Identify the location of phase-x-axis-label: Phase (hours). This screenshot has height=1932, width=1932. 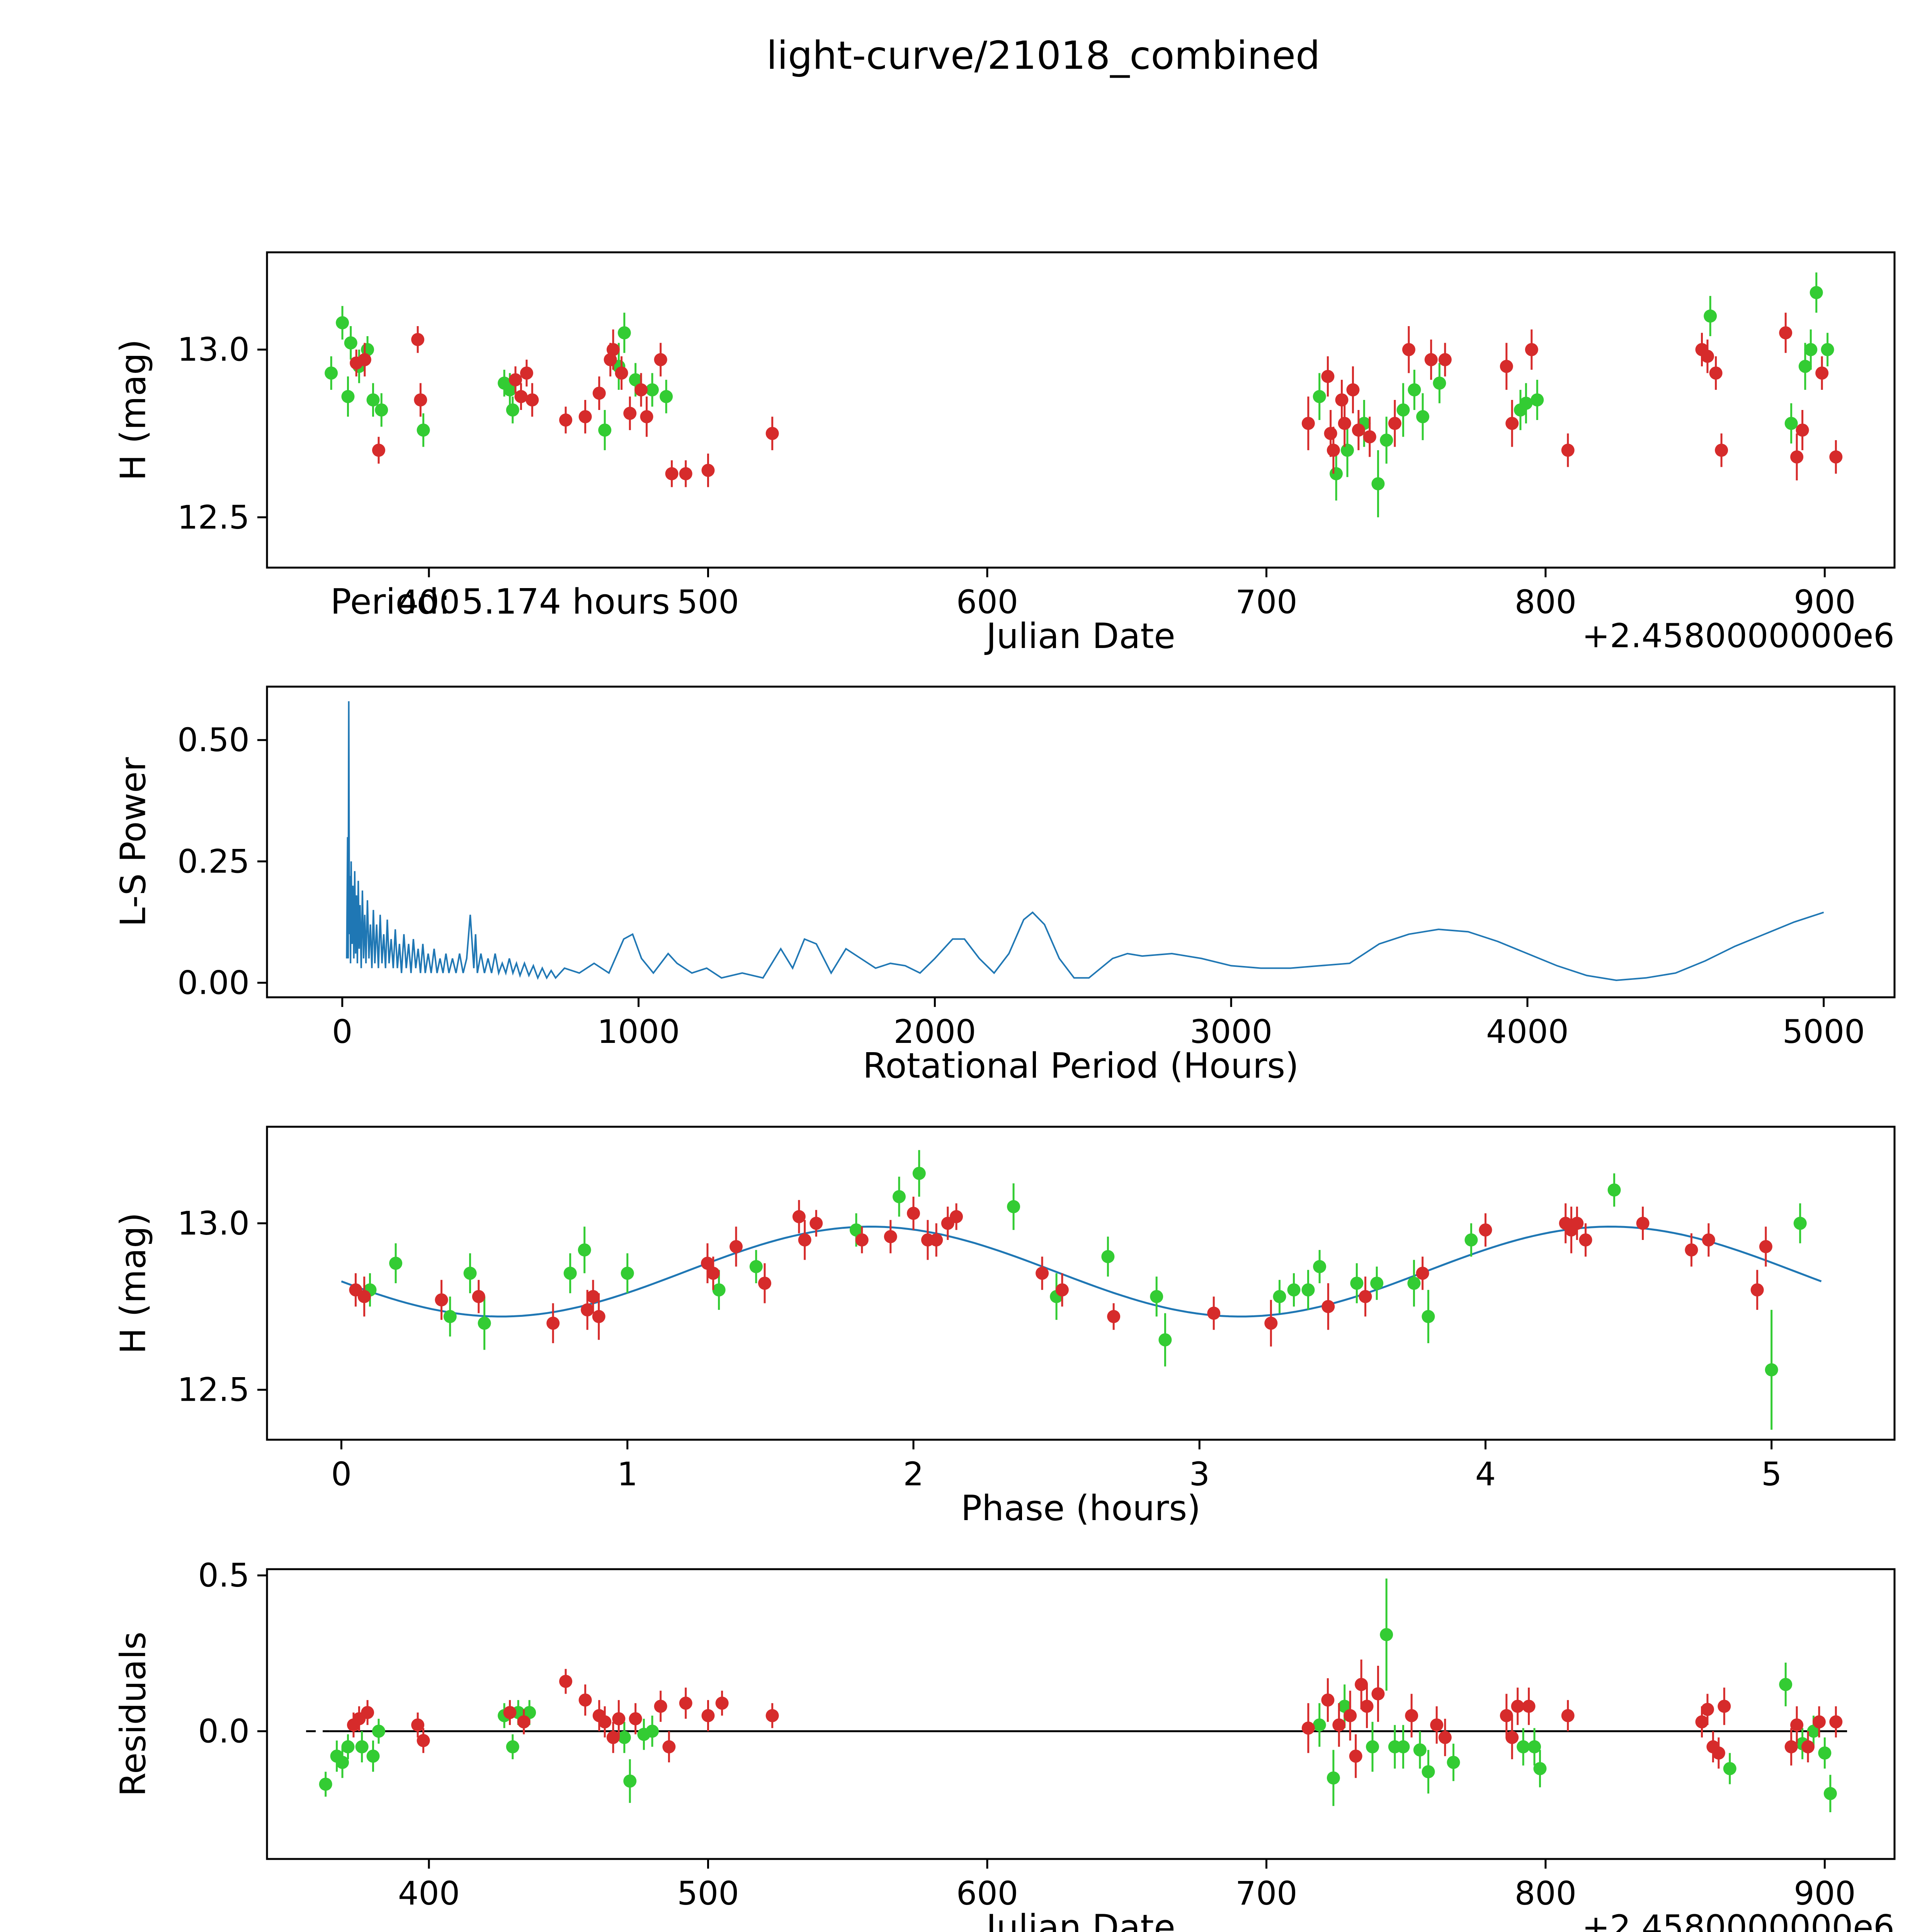
(1081, 1509).